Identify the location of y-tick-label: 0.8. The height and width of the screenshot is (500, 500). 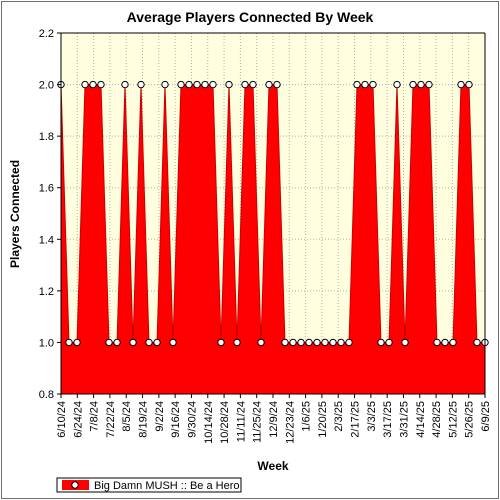
(46, 395).